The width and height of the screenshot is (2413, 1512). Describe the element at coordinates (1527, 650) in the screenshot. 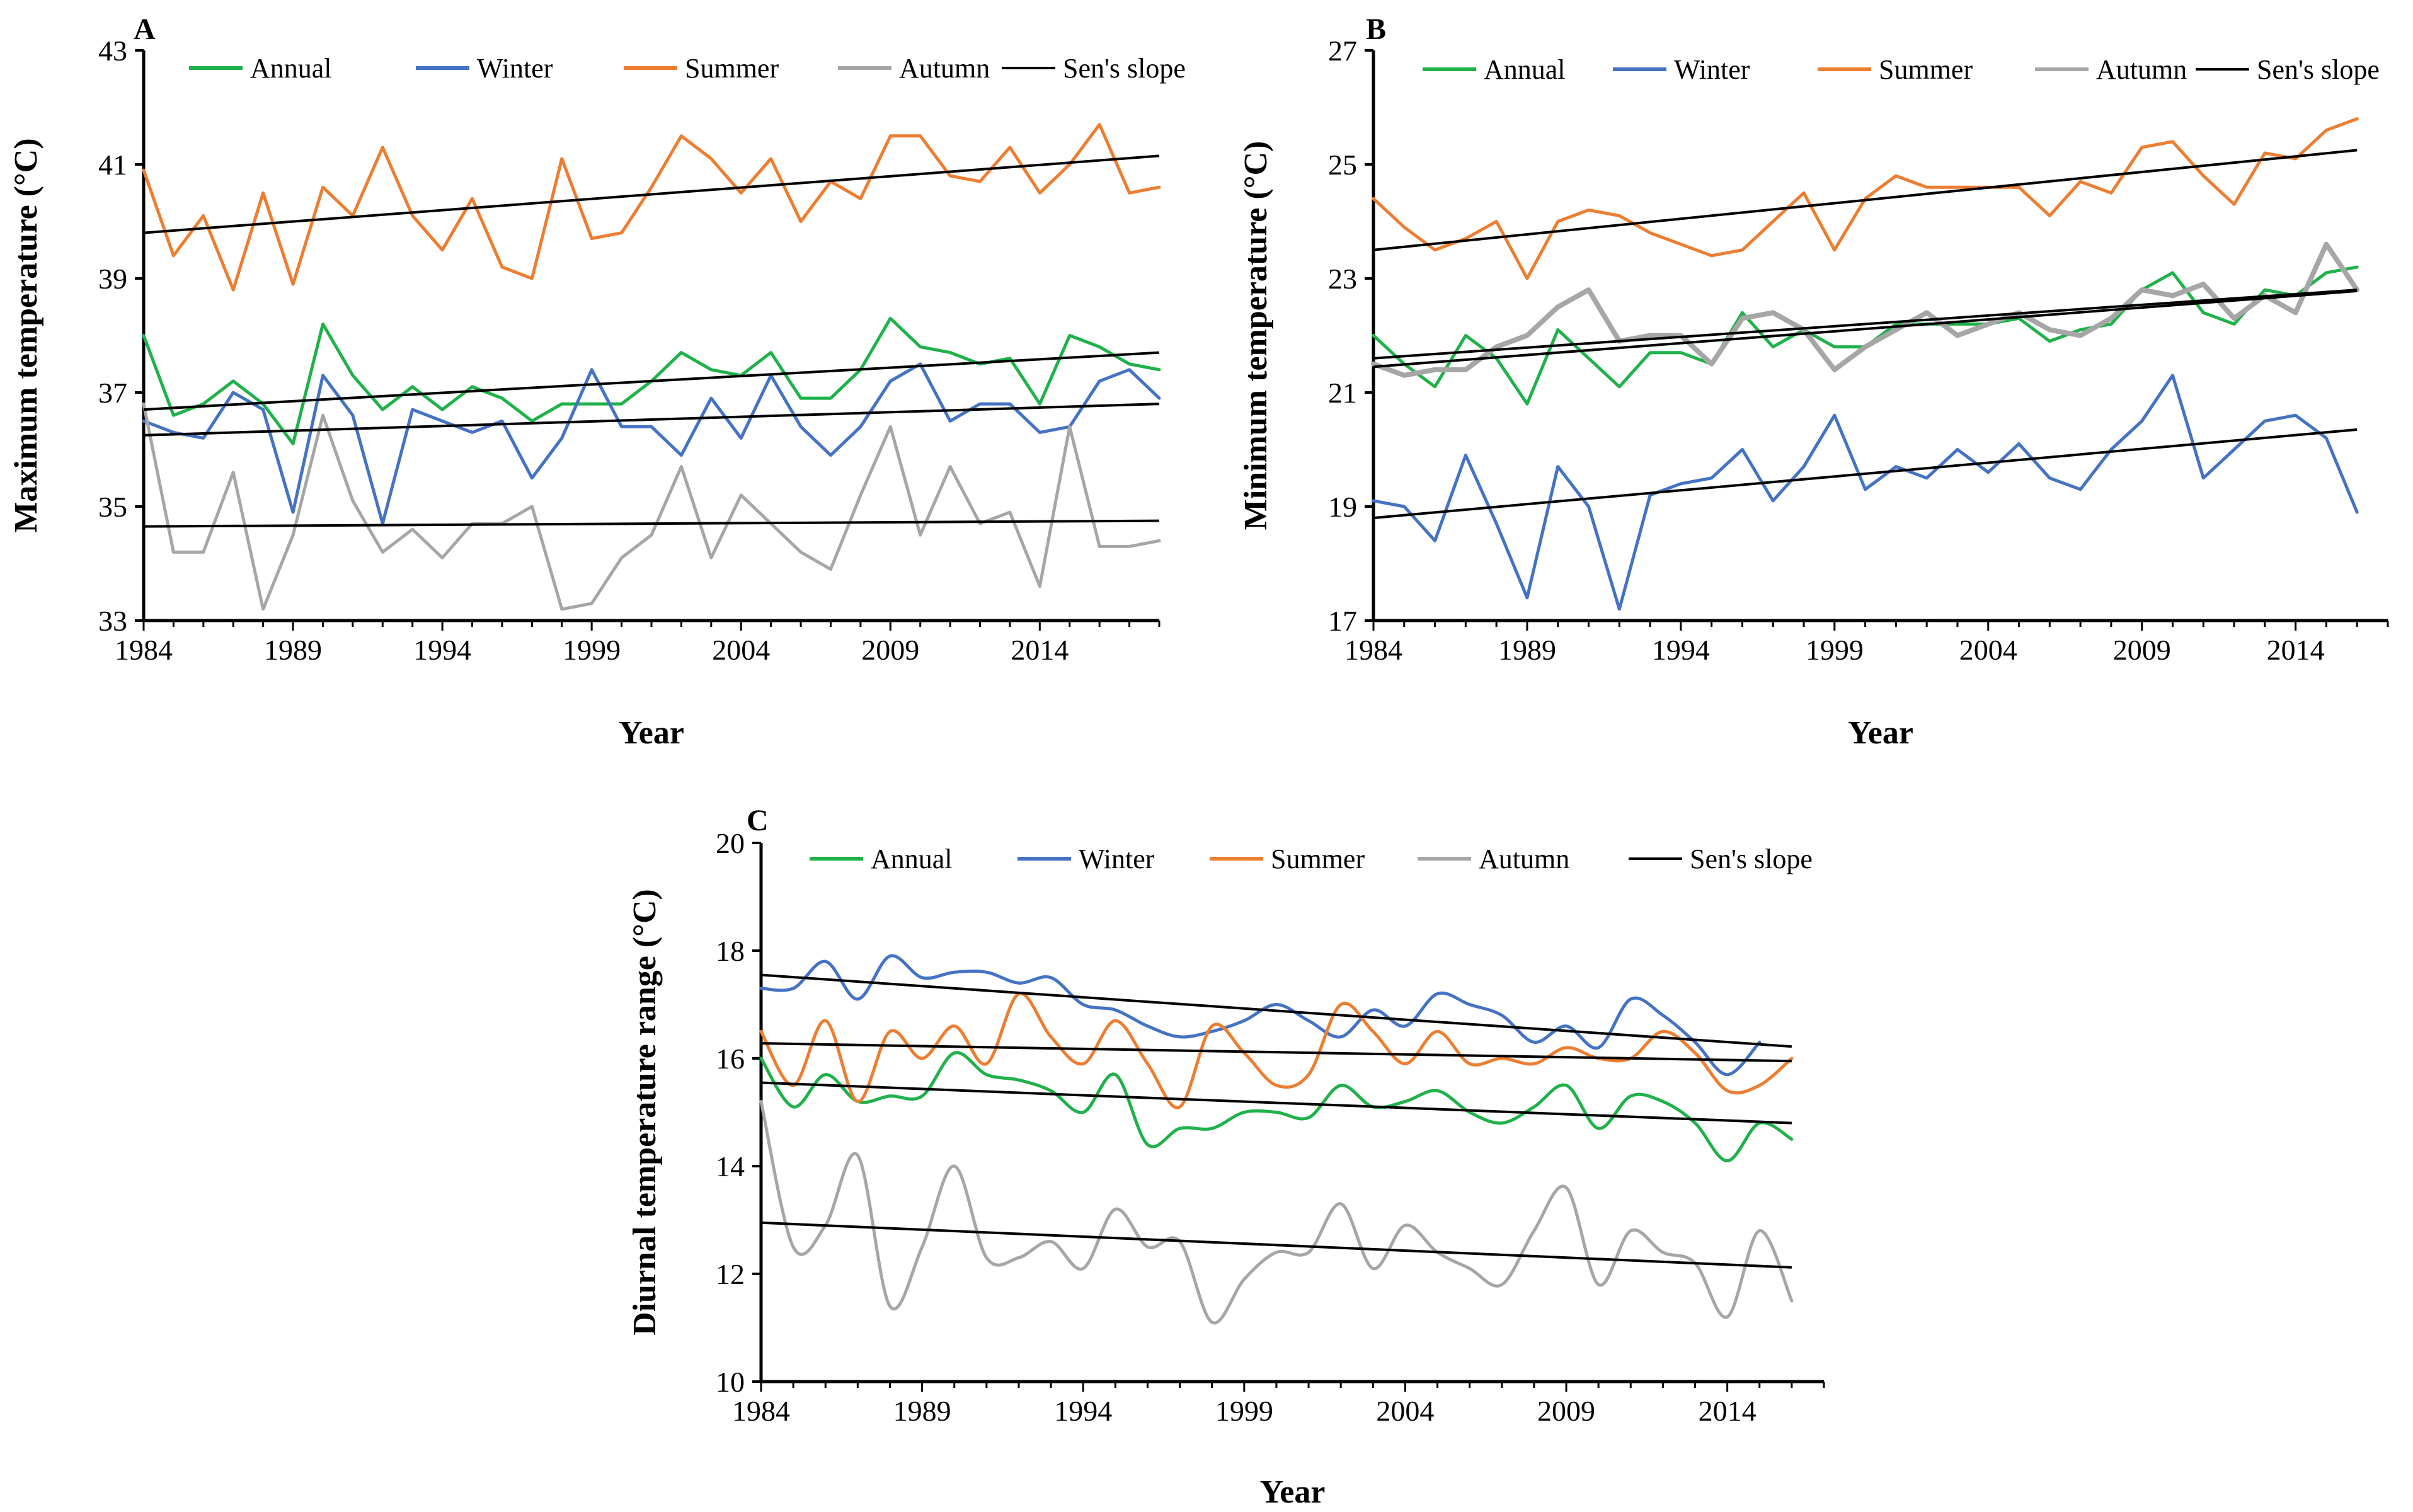

I see `panel-b-x-tick-label: 1989` at that location.